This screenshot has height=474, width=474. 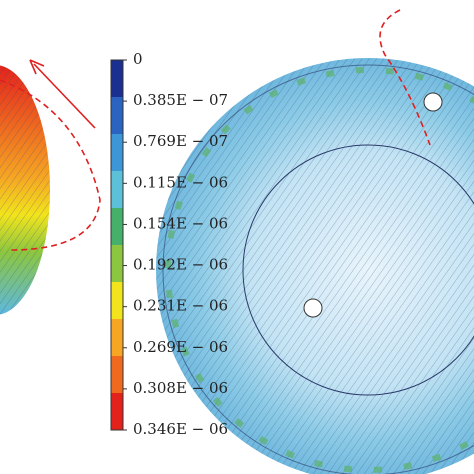 I want to click on left-field, so click(x=50, y=187).